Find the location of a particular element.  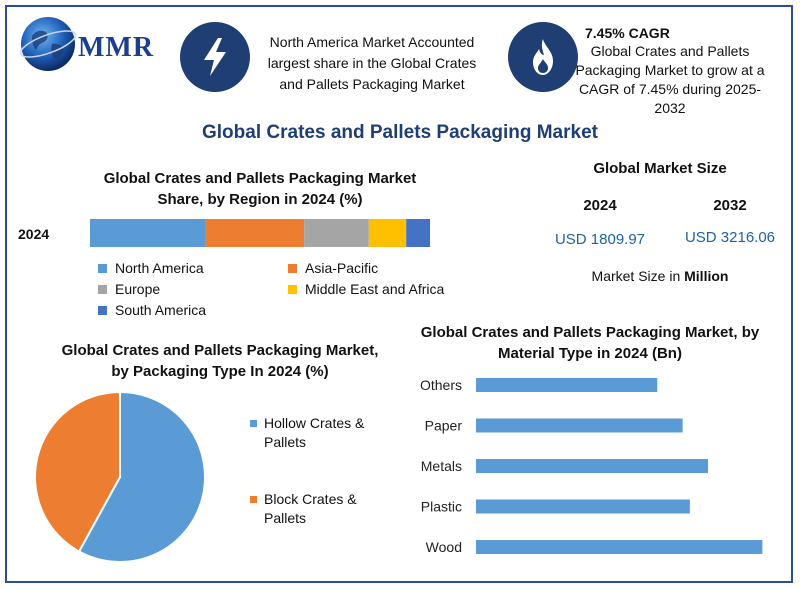

global-market-title: Global Market Size is located at coordinates (660, 168).